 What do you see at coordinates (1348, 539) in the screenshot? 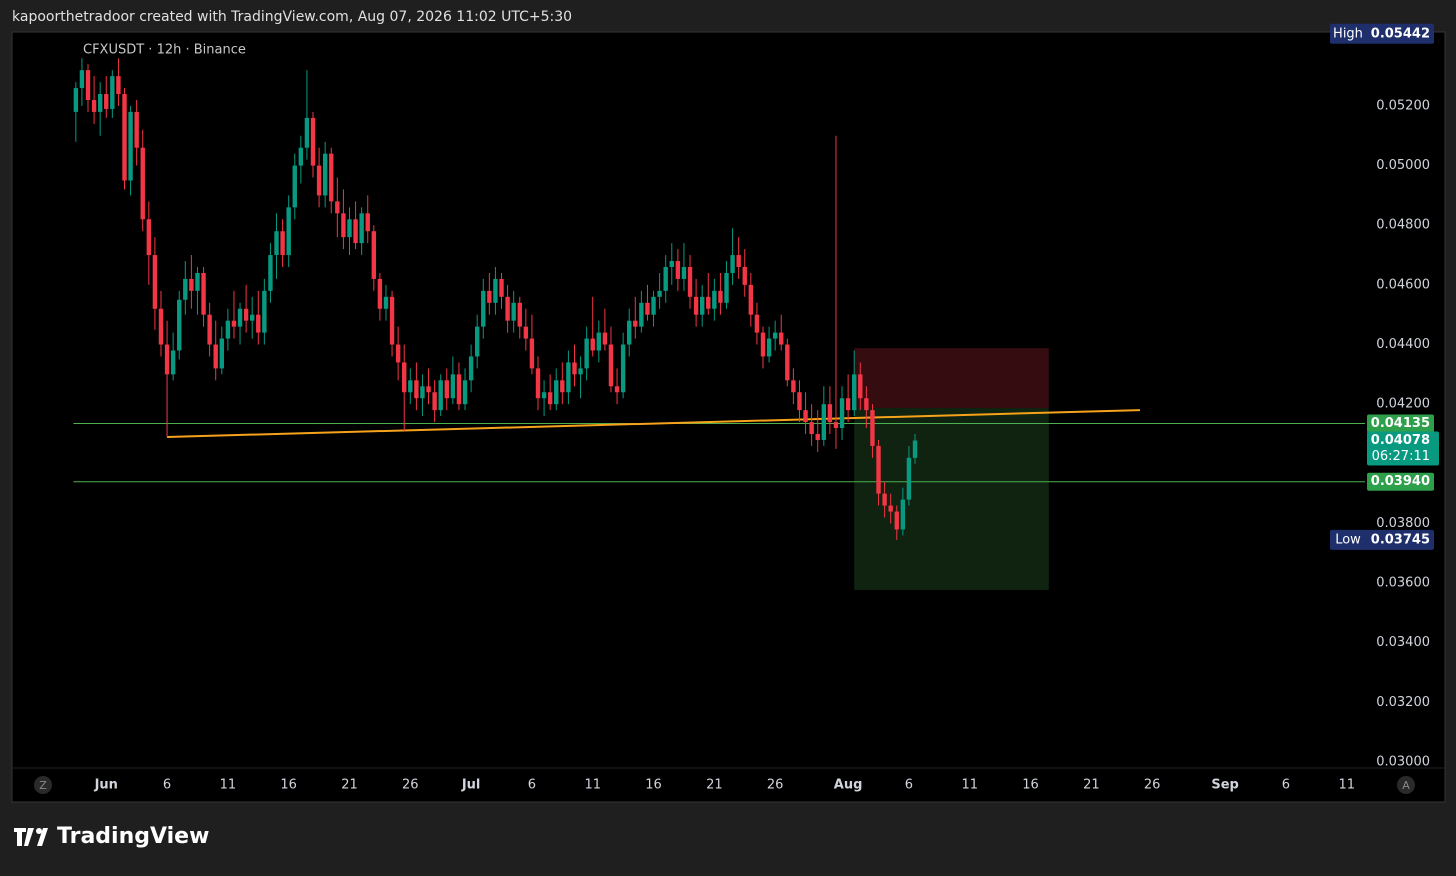
I see `extreme-name: Low` at bounding box center [1348, 539].